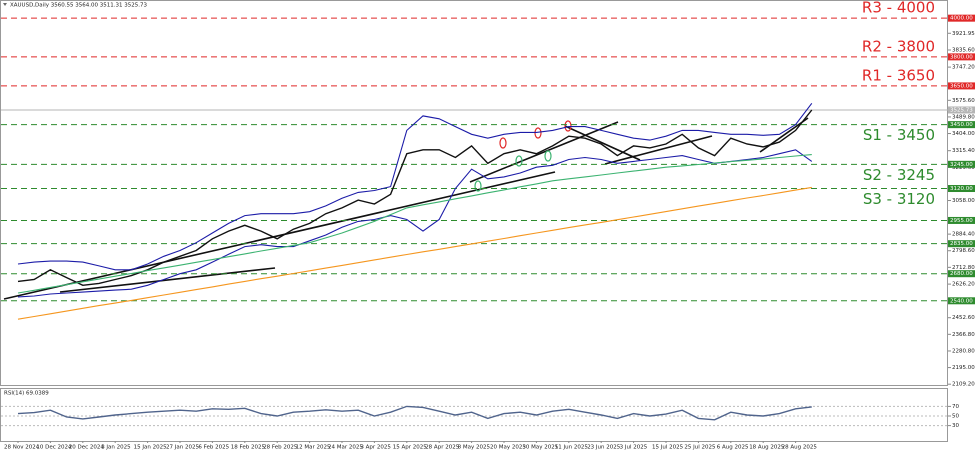 This screenshot has width=975, height=452. Describe the element at coordinates (963, 268) in the screenshot. I see `y-tick-label: 2712.80` at that location.